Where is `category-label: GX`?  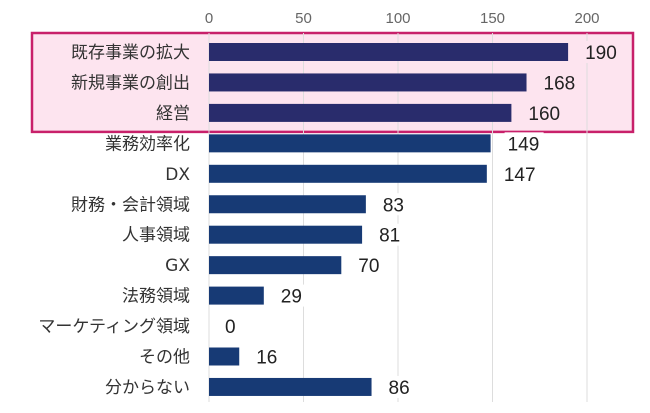
category-label: GX is located at coordinates (177, 266).